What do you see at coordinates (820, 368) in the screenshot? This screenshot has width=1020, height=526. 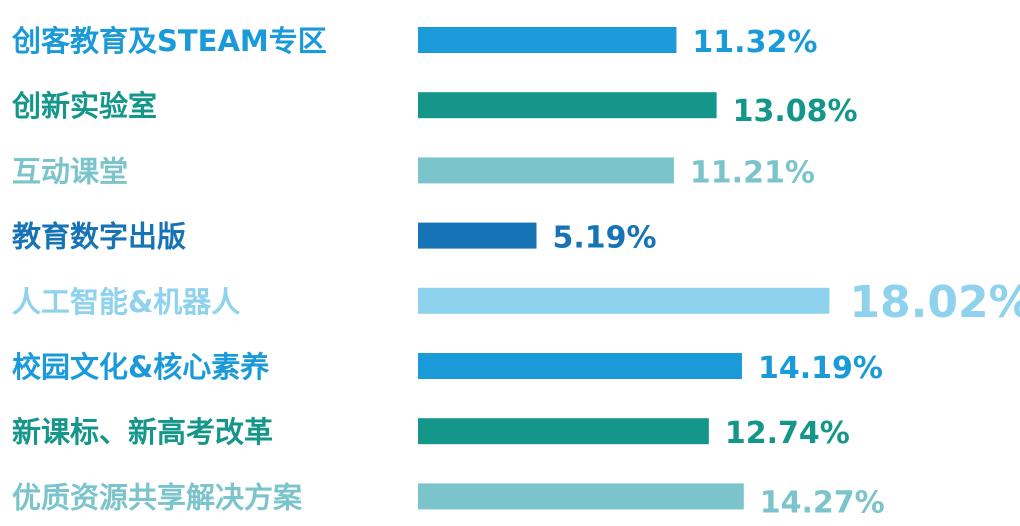 I see `value-label: 14.19%` at bounding box center [820, 368].